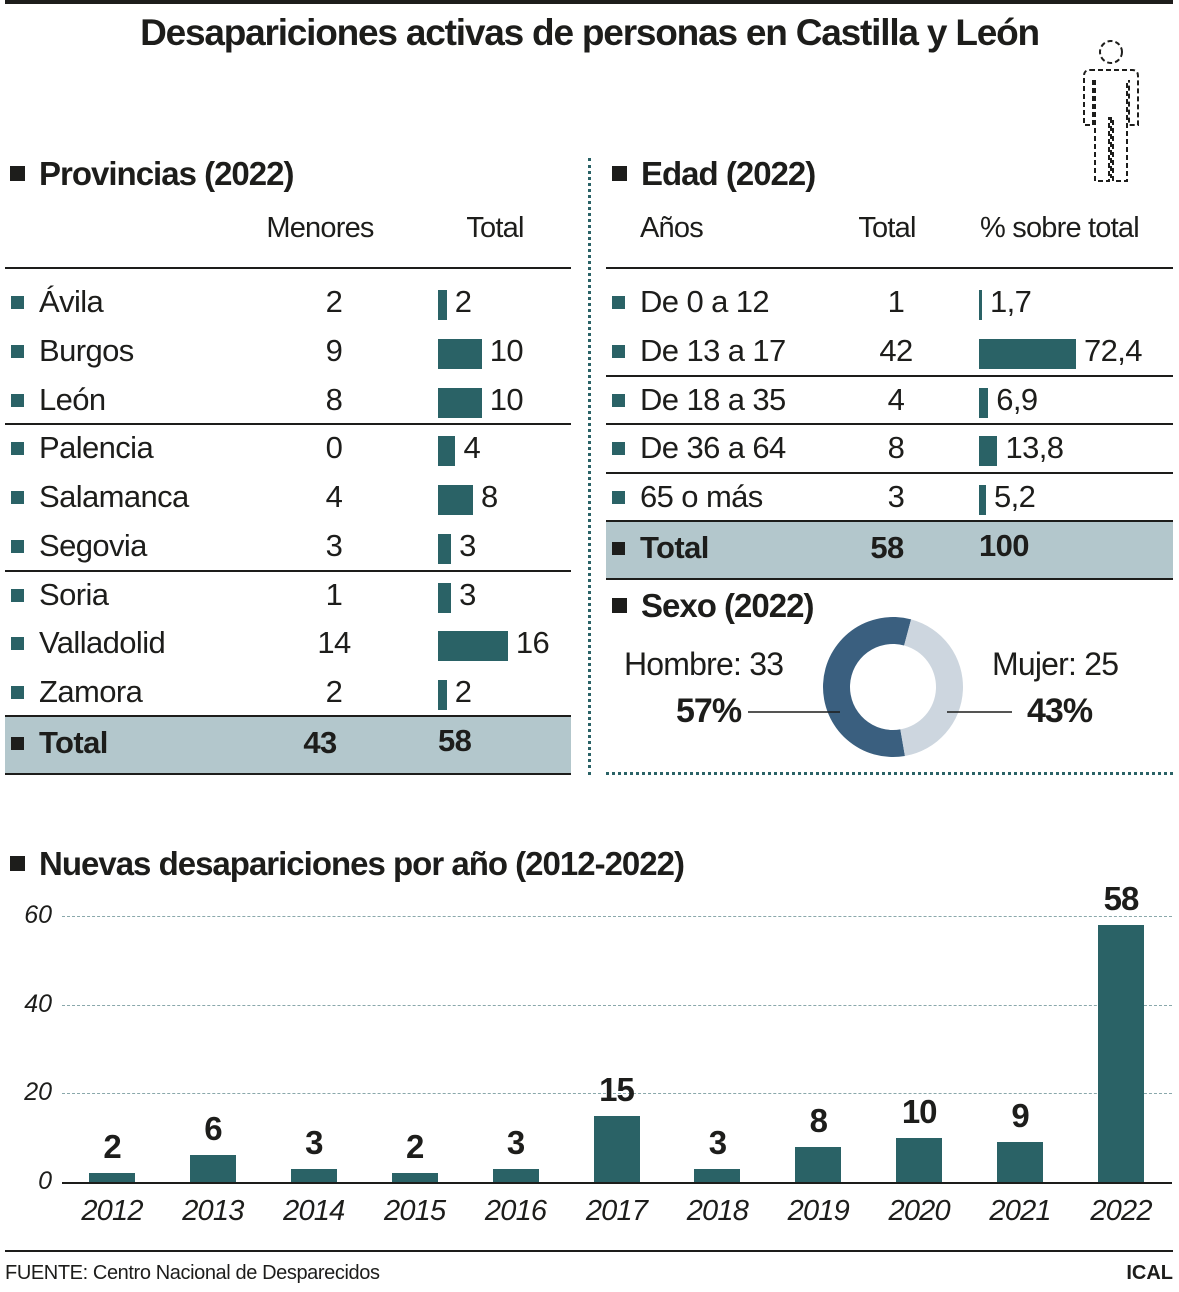  I want to click on pct-total: 100, so click(1004, 545).